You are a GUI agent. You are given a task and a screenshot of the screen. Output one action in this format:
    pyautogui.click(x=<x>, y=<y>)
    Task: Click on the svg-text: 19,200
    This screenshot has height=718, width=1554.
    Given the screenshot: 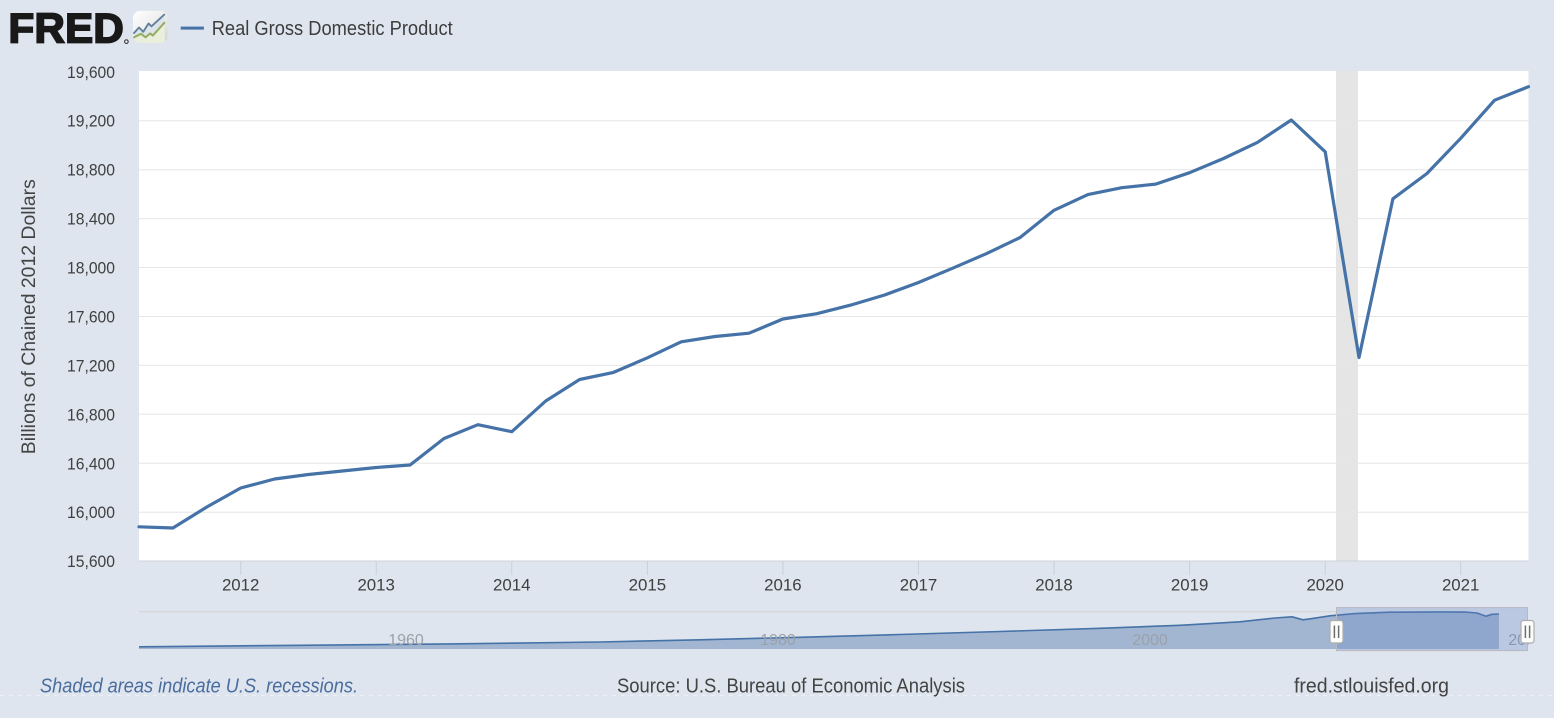 What is the action you would take?
    pyautogui.click(x=91, y=121)
    